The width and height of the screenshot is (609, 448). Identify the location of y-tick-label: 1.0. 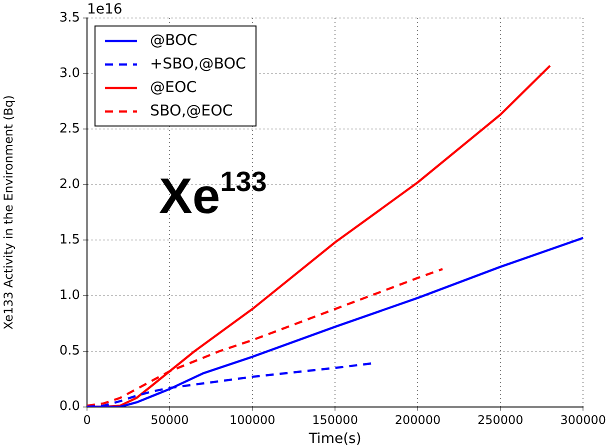
(69, 296).